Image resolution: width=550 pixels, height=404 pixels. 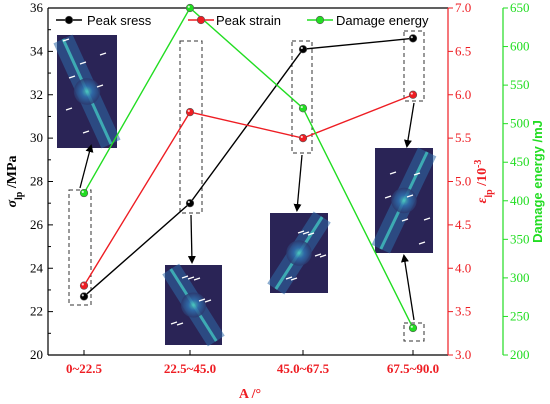 What do you see at coordinates (463, 267) in the screenshot?
I see `strain-tick-label: 4.0` at bounding box center [463, 267].